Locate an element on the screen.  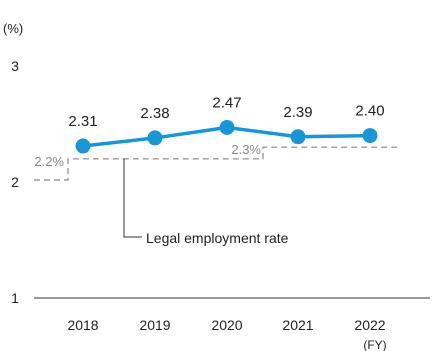
data-labels: 2.31 2.38 2.47 2.39 2.40 is located at coordinates (226, 112).